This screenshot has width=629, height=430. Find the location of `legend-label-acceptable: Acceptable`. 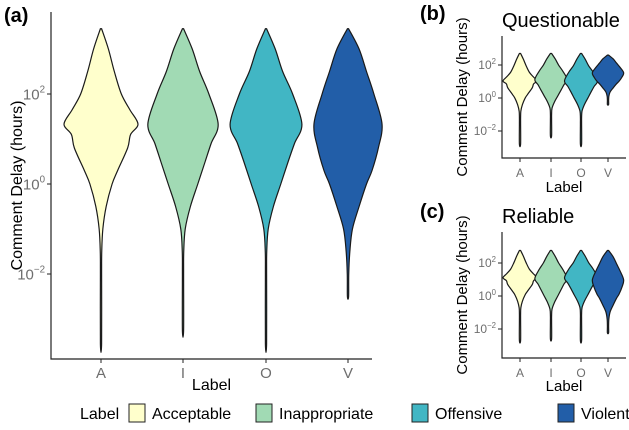

legend-label-acceptable: Acceptable is located at coordinates (191, 414).